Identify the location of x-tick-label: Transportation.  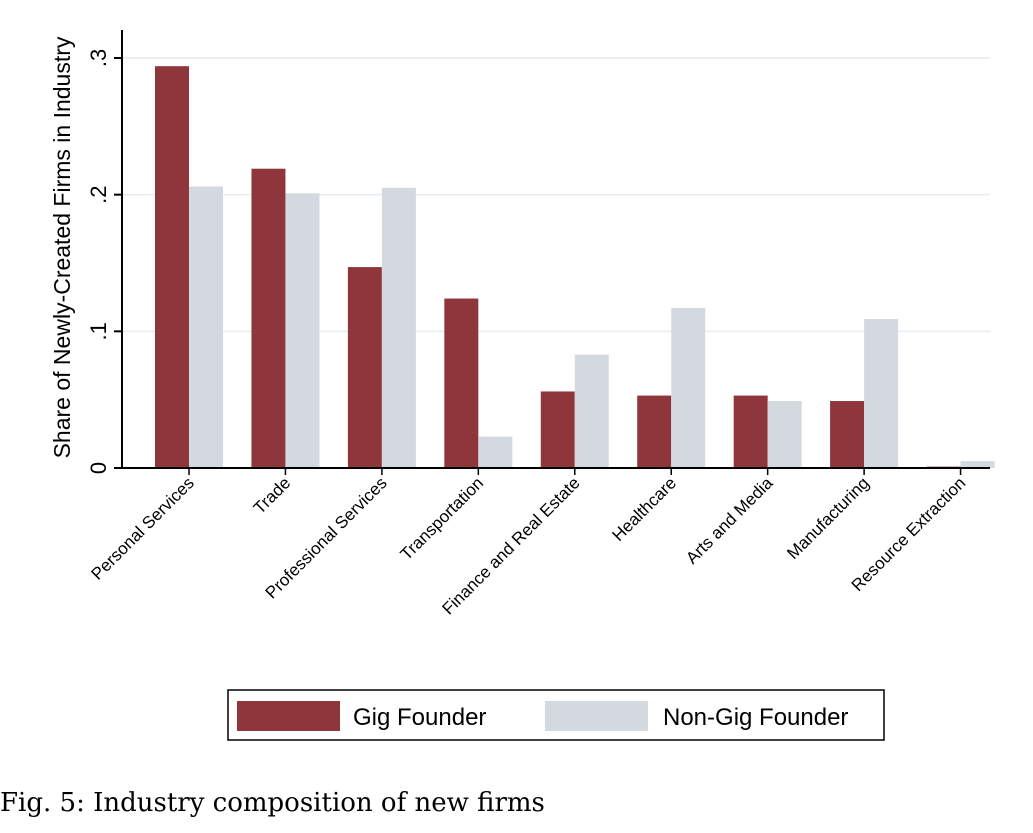
(442, 518).